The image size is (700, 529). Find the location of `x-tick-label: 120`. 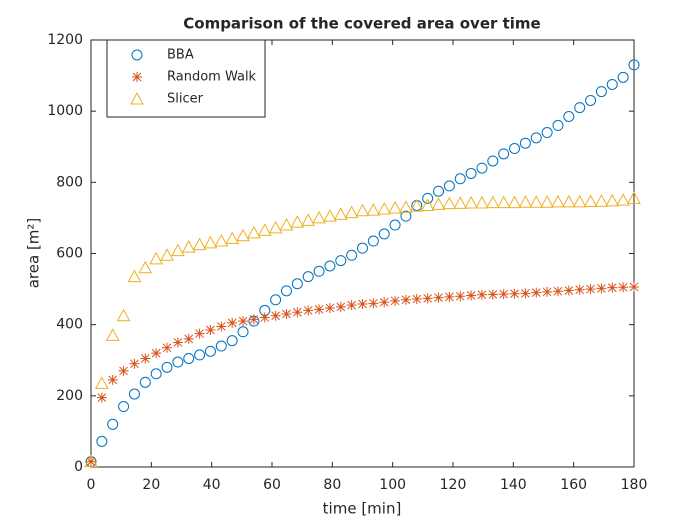

x-tick-label: 120 is located at coordinates (453, 485).